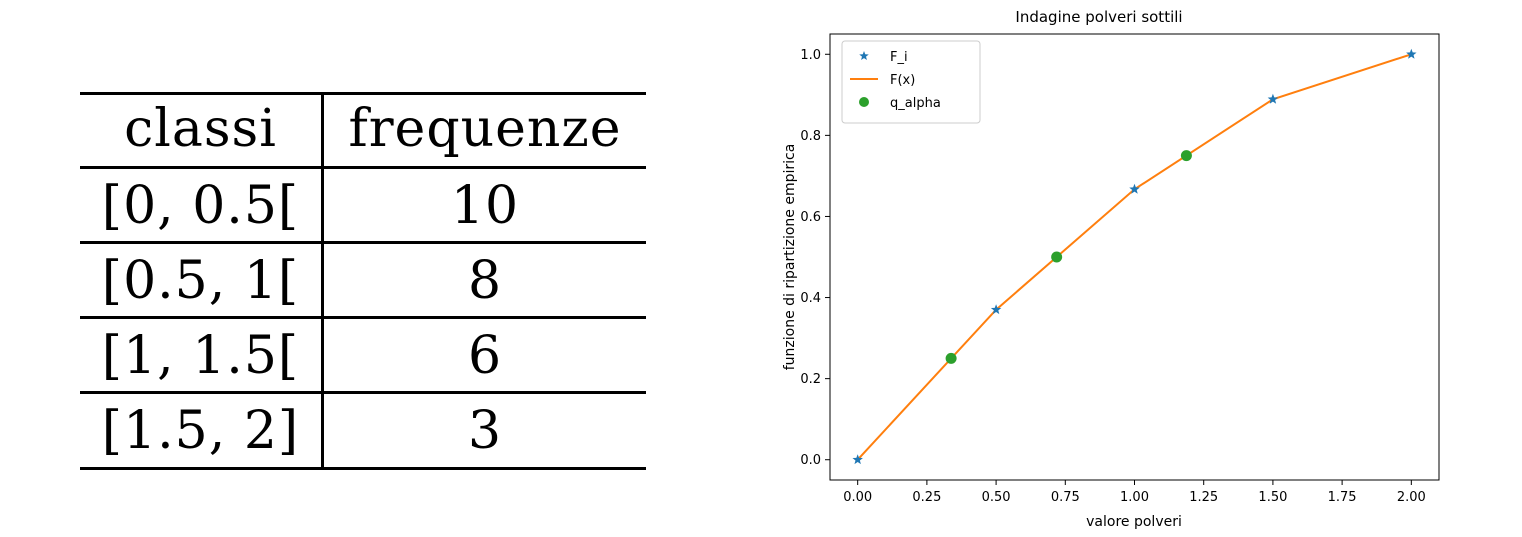  I want to click on chart-title: Indagine polveri sottili, so click(1098, 17).